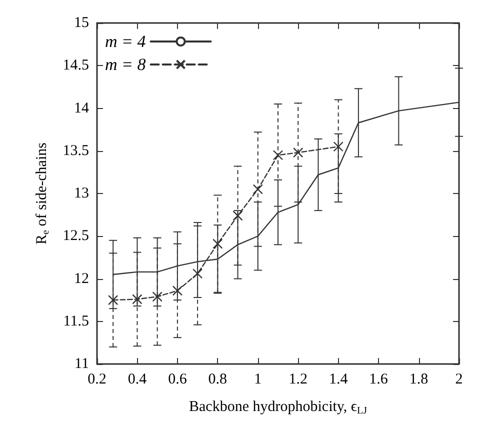 The image size is (477, 427). I want to click on x-tick-label: 0.4, so click(138, 380).